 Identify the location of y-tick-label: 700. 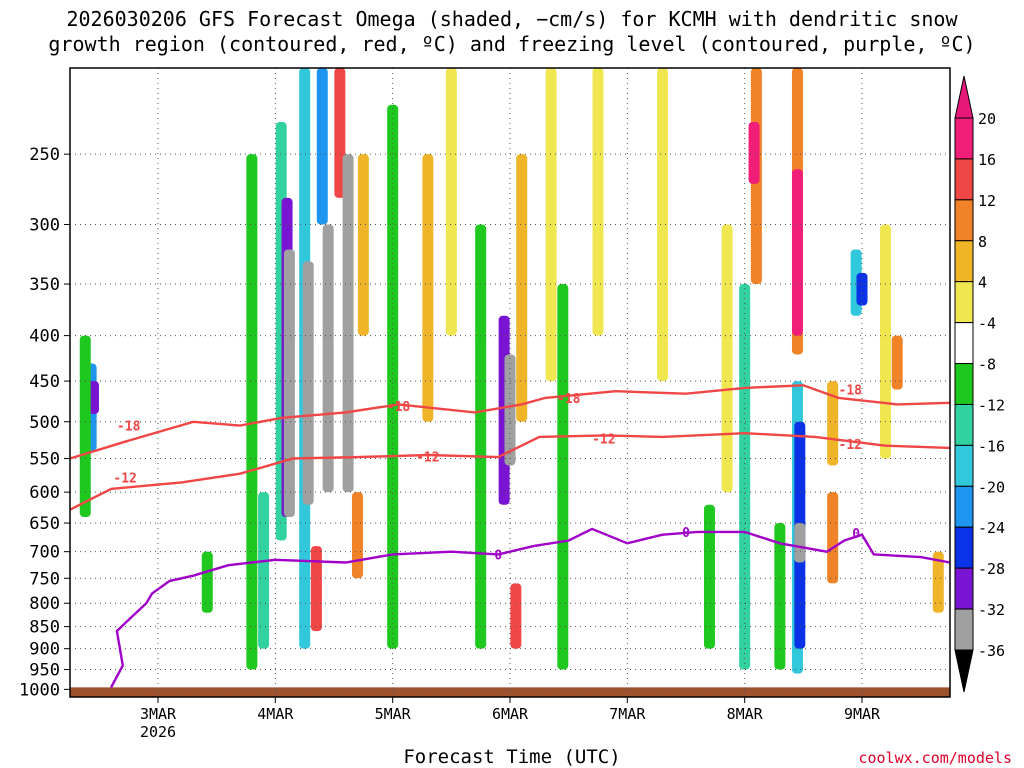
(44, 553).